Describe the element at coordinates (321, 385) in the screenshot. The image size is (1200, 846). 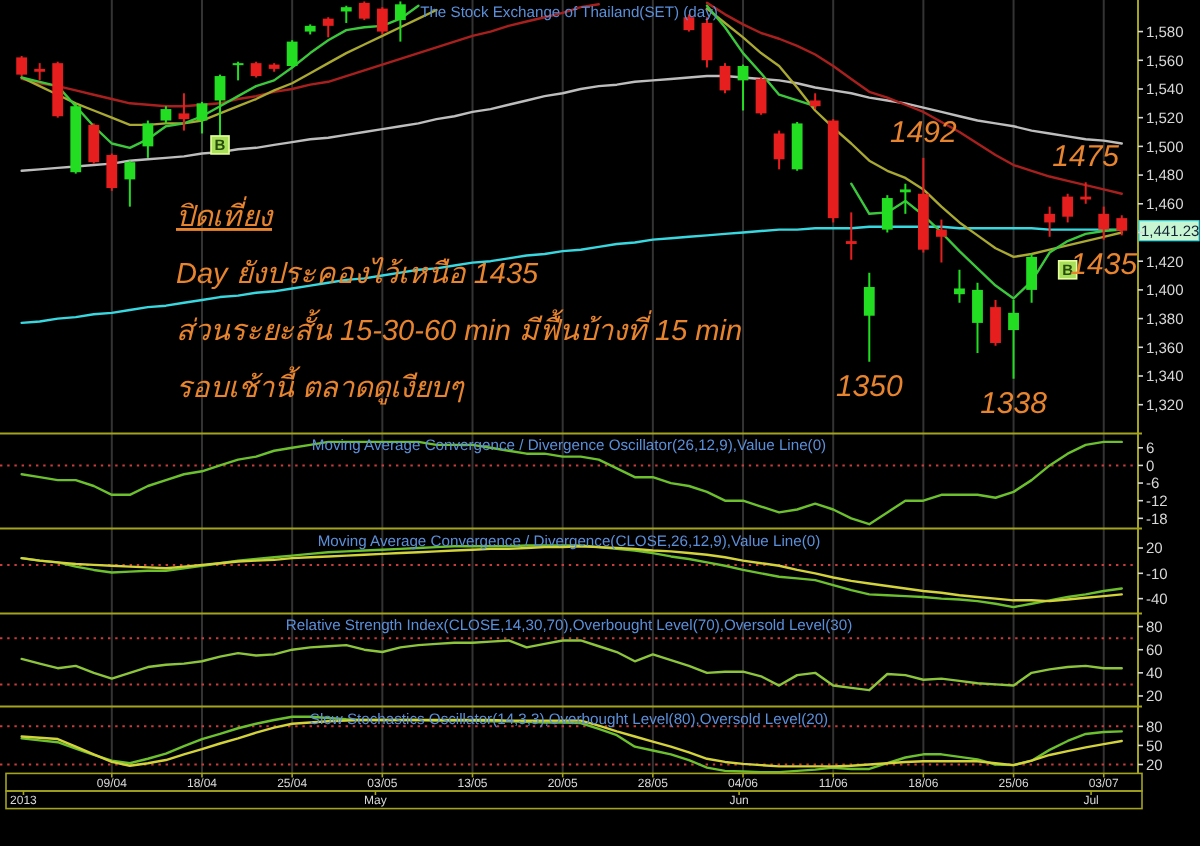
I see `annotation: รอบเช้านี้ ตลาดดูเงียบๆ` at that location.